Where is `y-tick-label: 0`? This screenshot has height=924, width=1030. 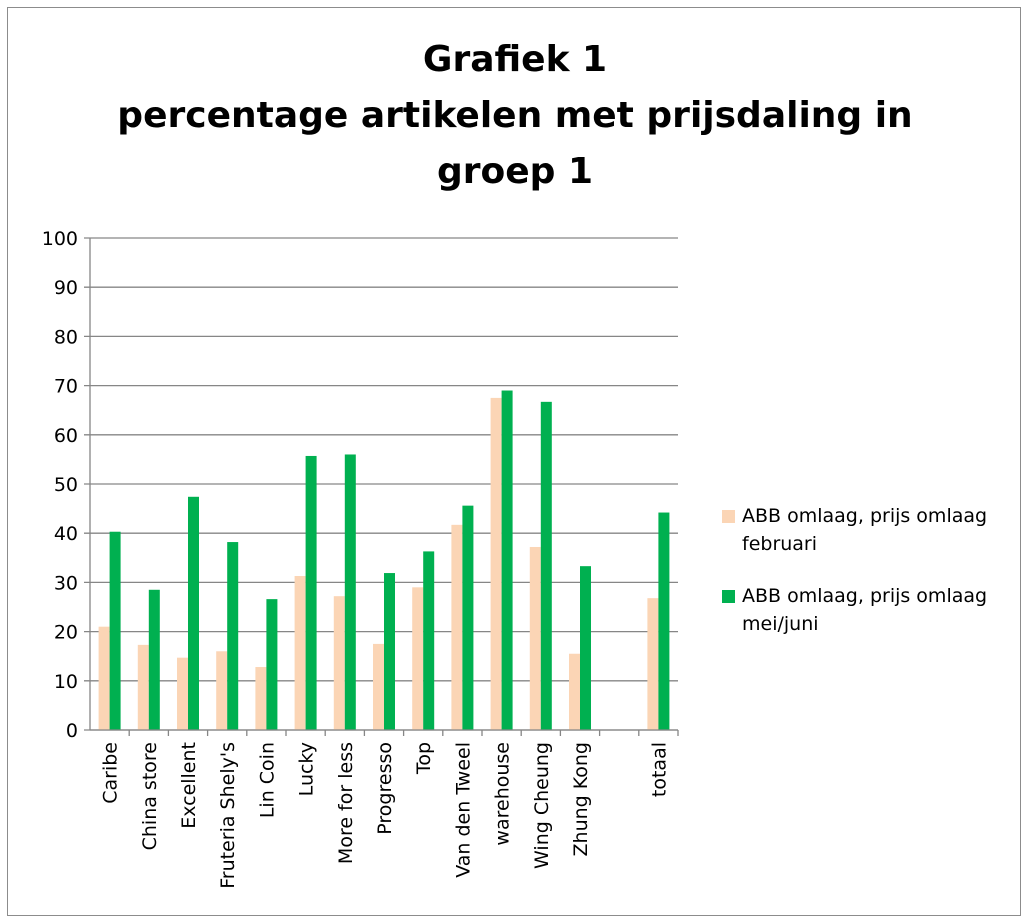
y-tick-label: 0 is located at coordinates (72, 731).